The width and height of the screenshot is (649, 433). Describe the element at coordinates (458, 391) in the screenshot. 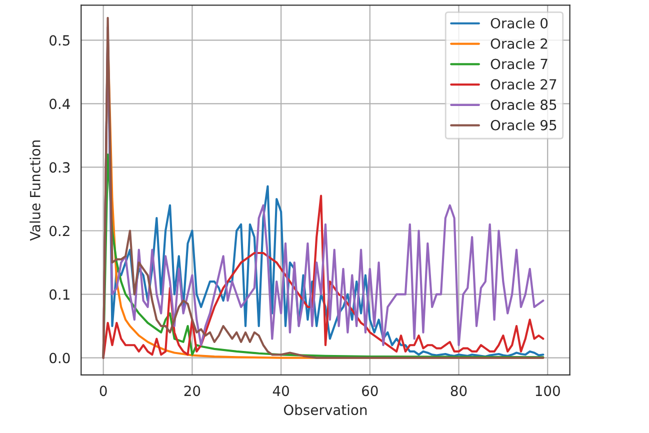

I see `x-tick-label: 80` at that location.